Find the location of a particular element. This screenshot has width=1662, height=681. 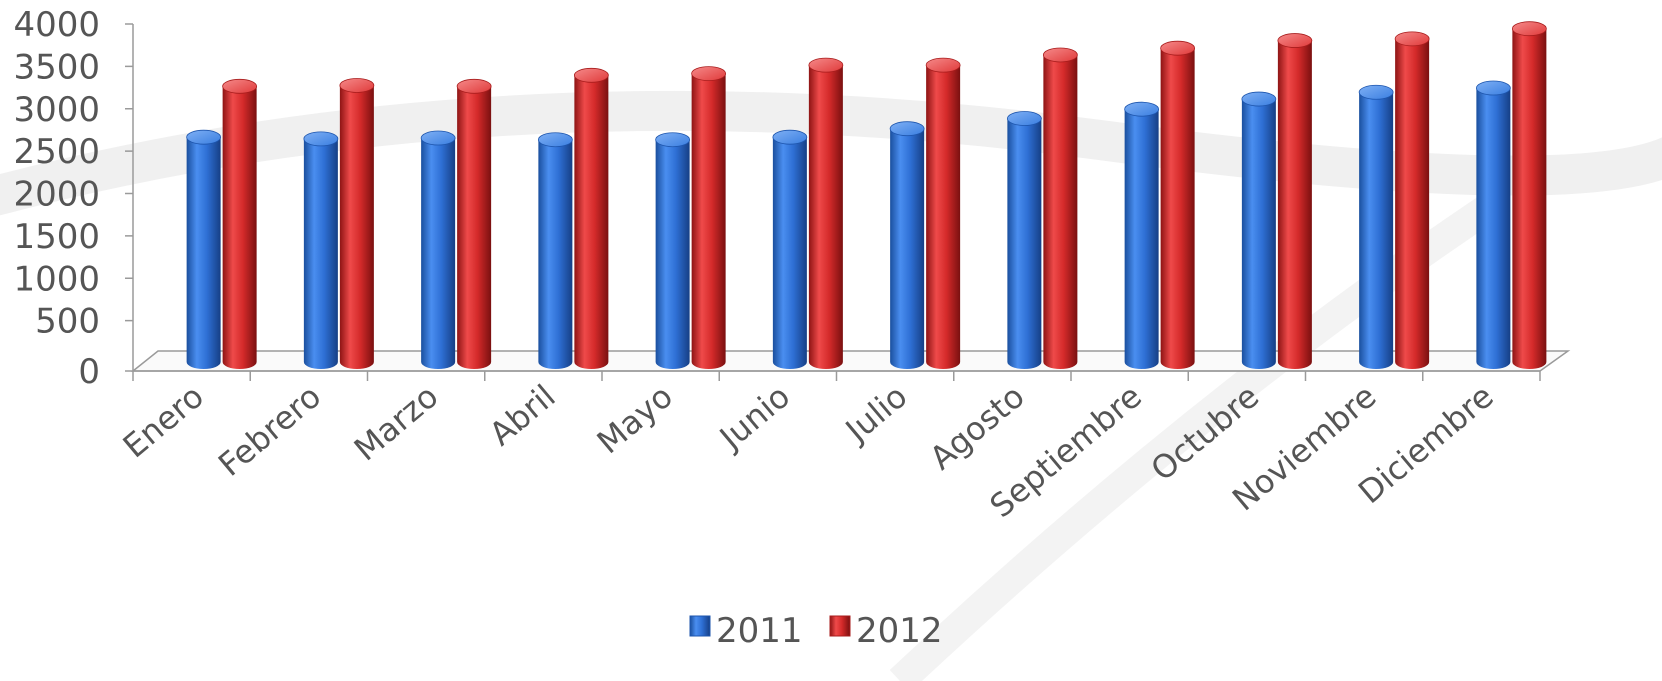

bar-2012-julio is located at coordinates (943, 213).